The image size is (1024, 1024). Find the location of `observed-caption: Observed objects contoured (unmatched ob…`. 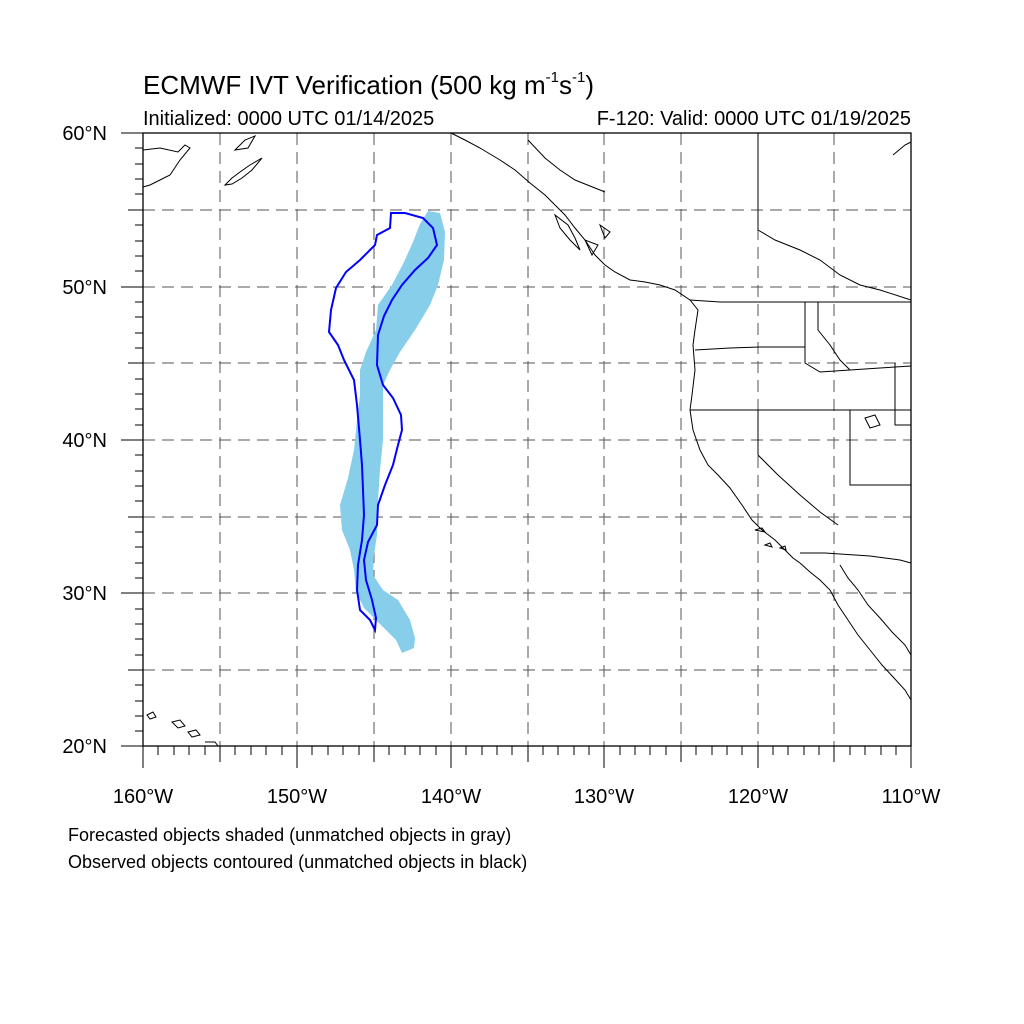

observed-caption: Observed objects contoured (unmatched ob… is located at coordinates (298, 862).